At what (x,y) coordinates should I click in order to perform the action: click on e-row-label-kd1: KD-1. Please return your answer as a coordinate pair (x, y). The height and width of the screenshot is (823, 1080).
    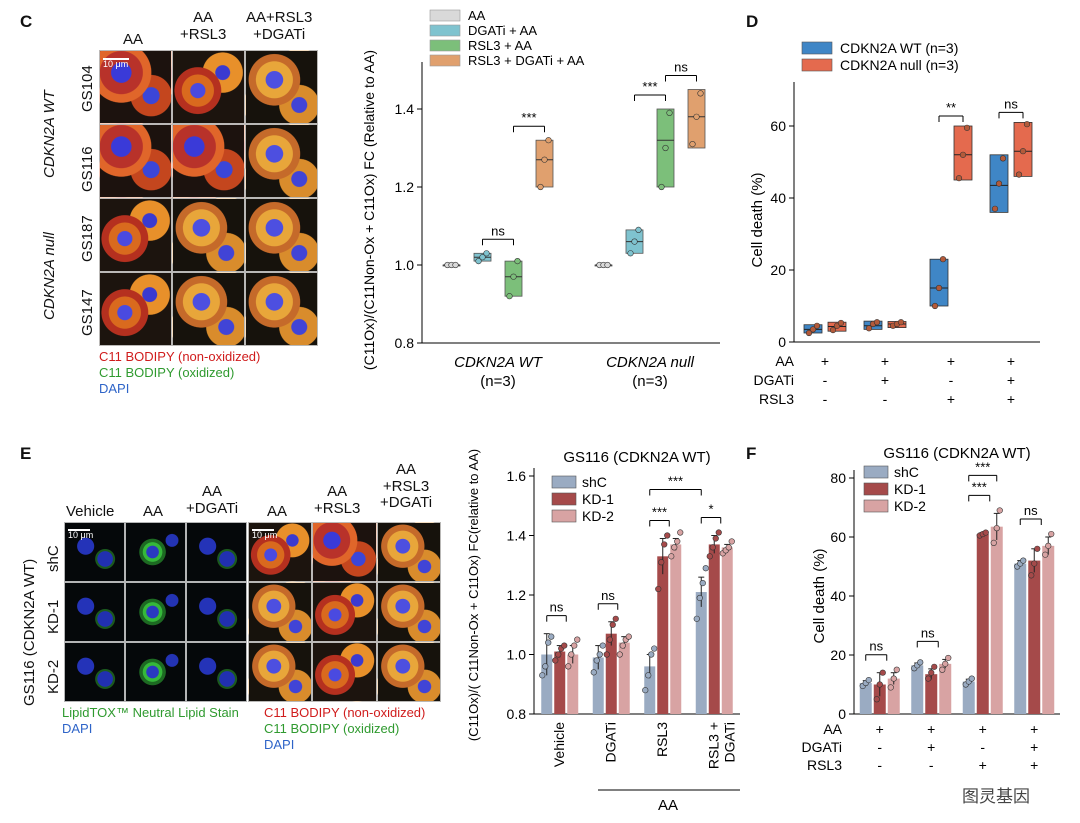
    Looking at the image, I should click on (53, 616).